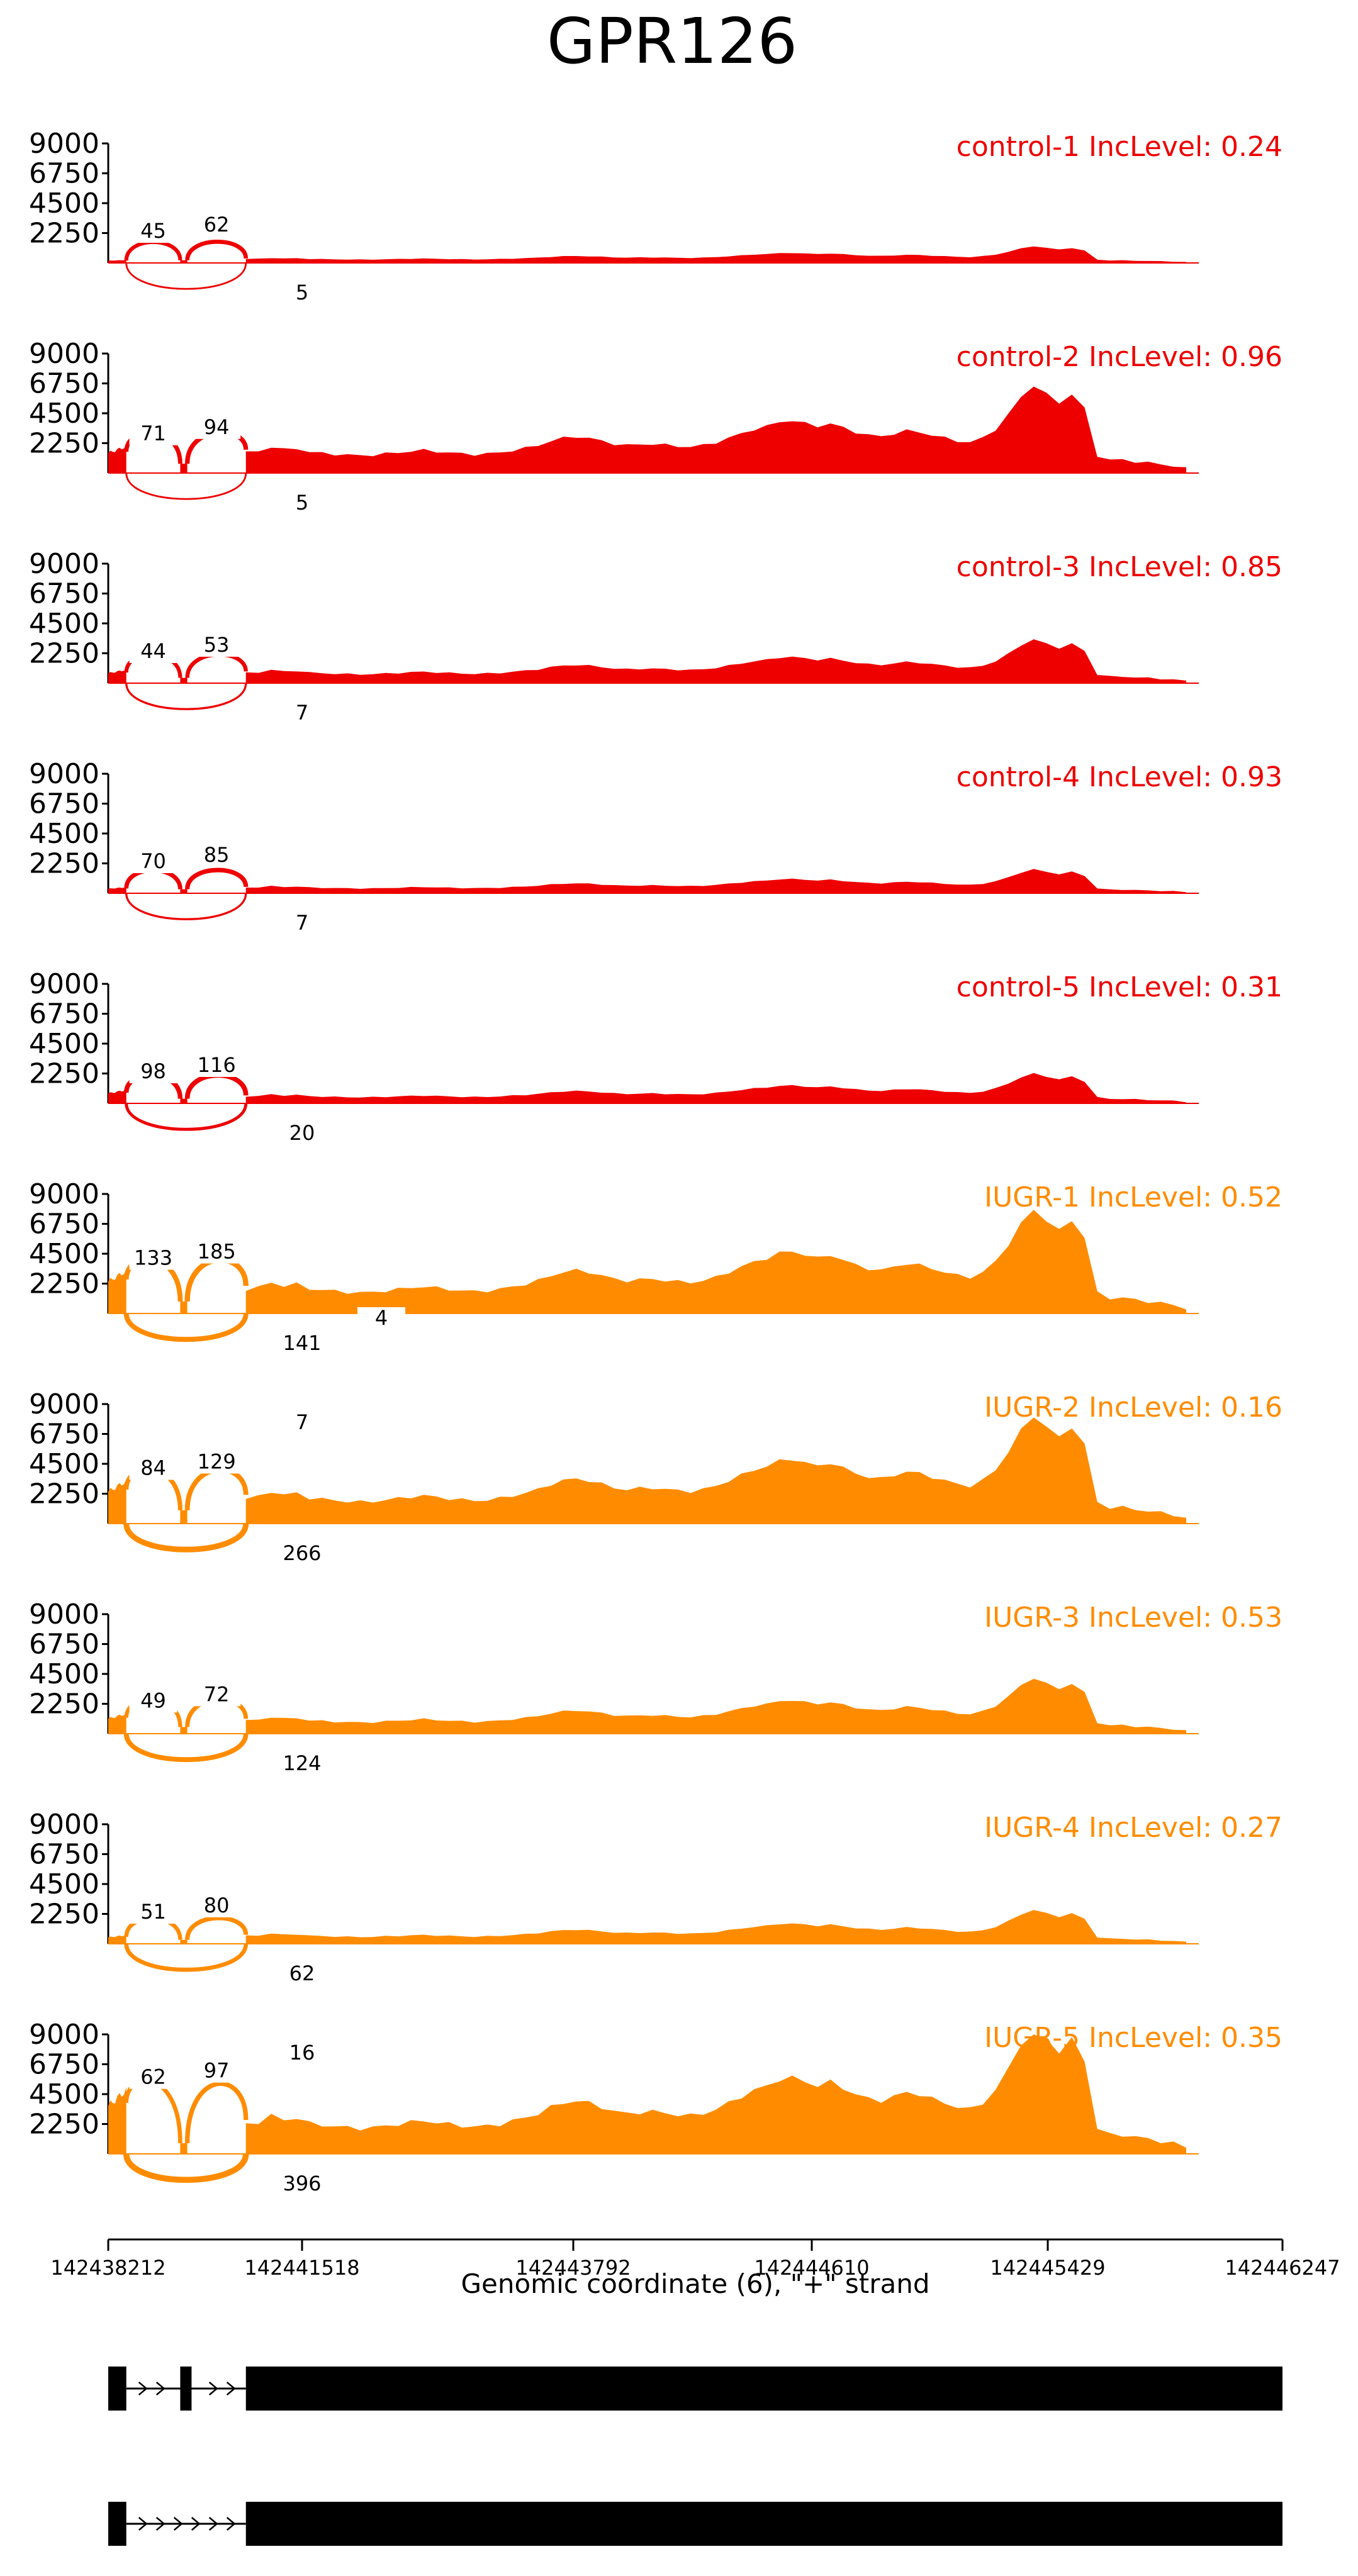  Describe the element at coordinates (1133, 1407) in the screenshot. I see `panel-label: IUGR-2 IncLevel: 0.16` at that location.